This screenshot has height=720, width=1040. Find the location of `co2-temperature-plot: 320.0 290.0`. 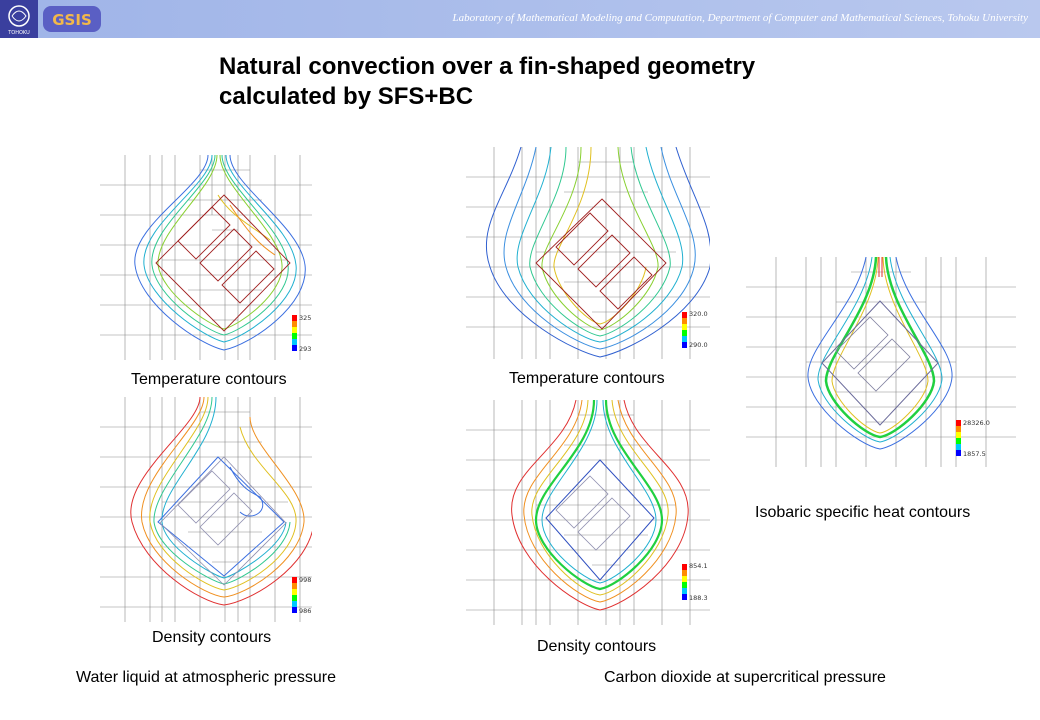

co2-temperature-plot: 320.0 290.0 is located at coordinates (588, 253).